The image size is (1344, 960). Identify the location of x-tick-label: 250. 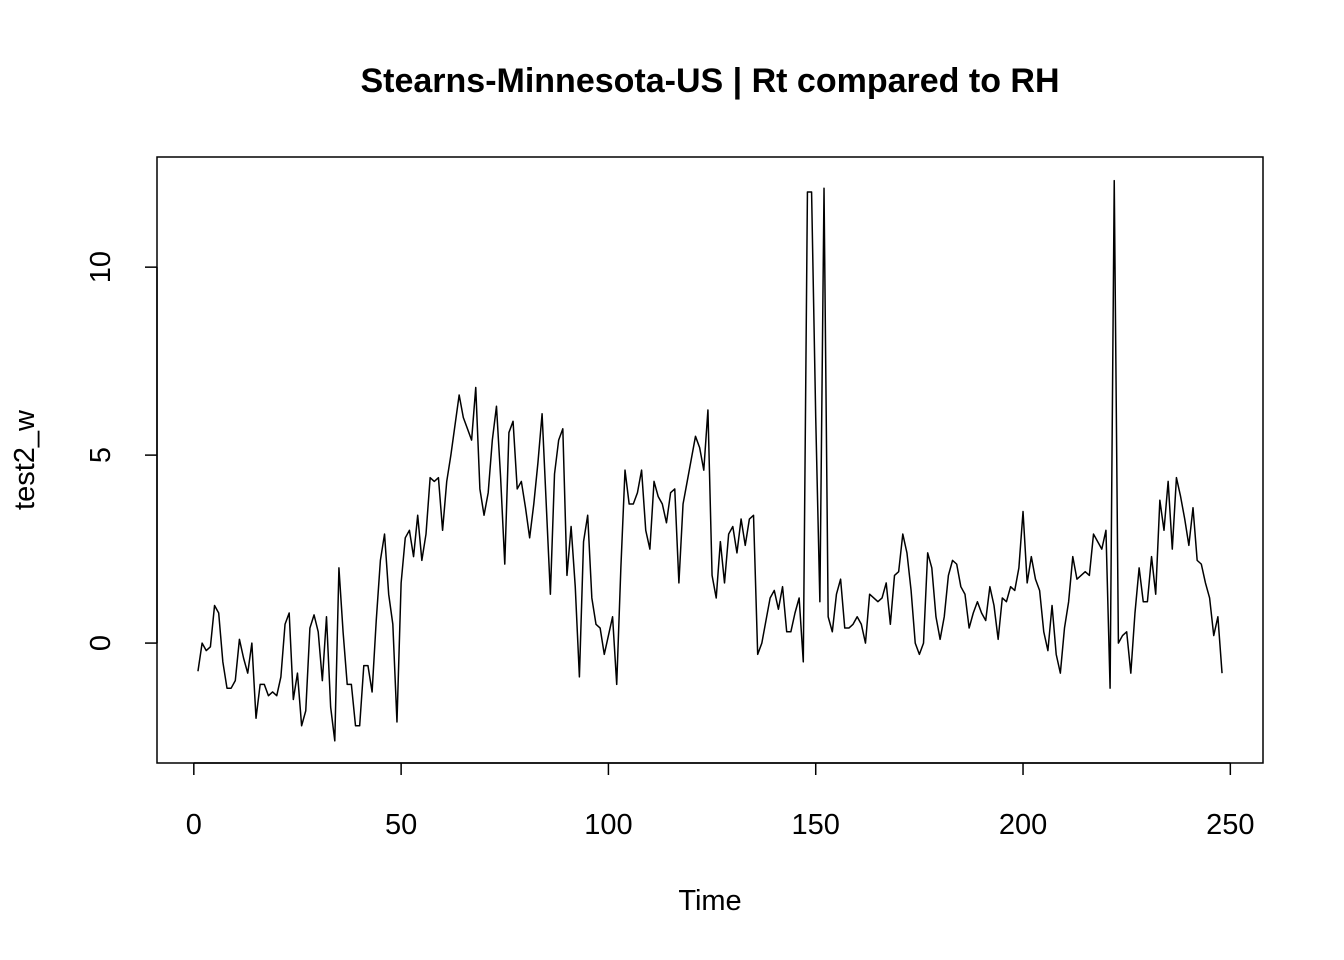
(1230, 825).